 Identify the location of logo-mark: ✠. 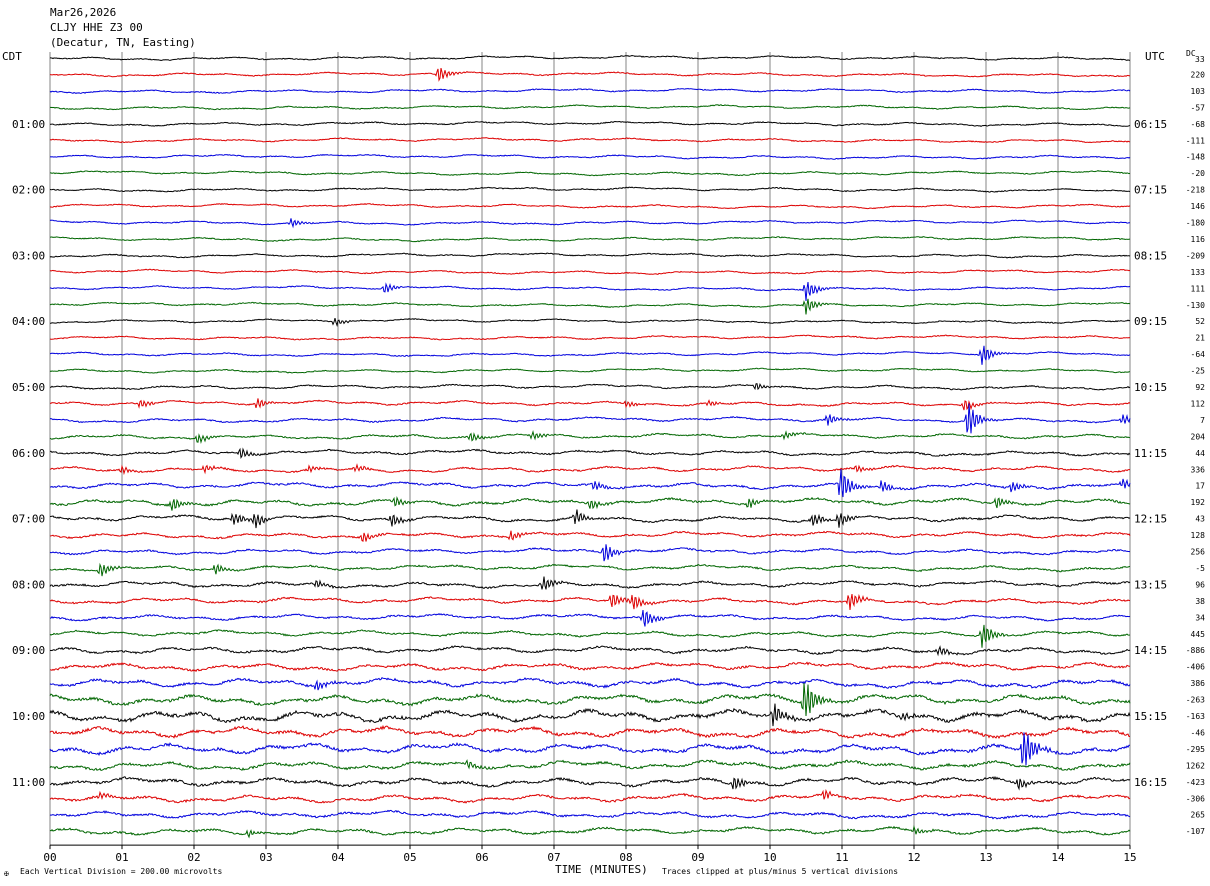
(6, 873).